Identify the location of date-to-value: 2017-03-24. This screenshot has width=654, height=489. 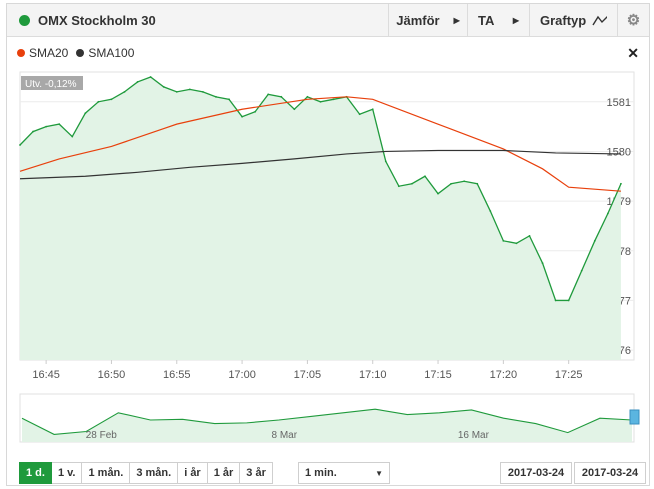
(610, 473).